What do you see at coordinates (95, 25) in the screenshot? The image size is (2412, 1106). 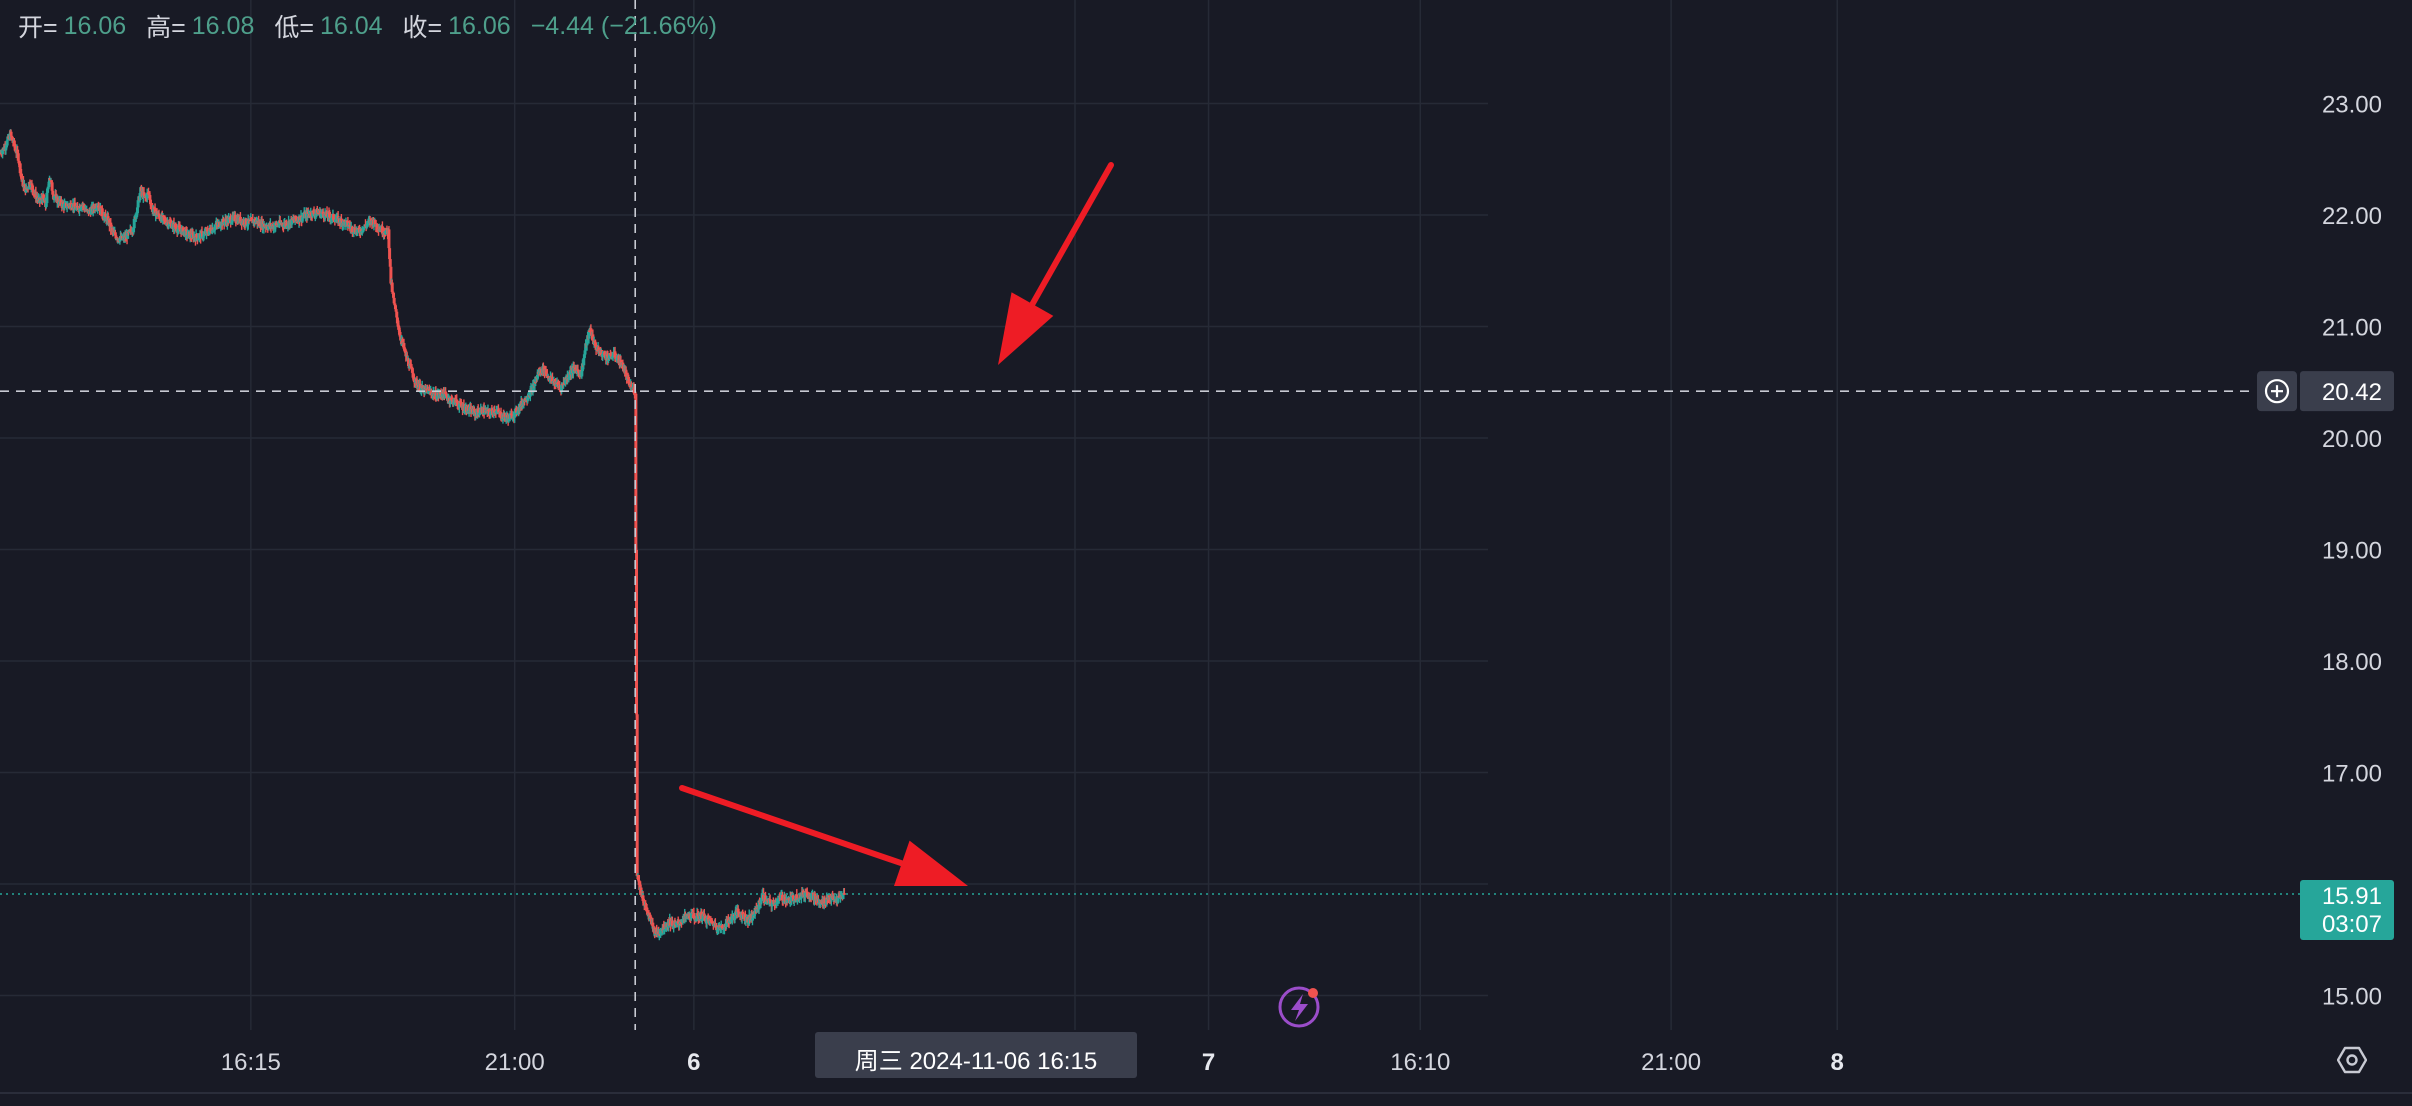 I see `open-value: 16.06` at bounding box center [95, 25].